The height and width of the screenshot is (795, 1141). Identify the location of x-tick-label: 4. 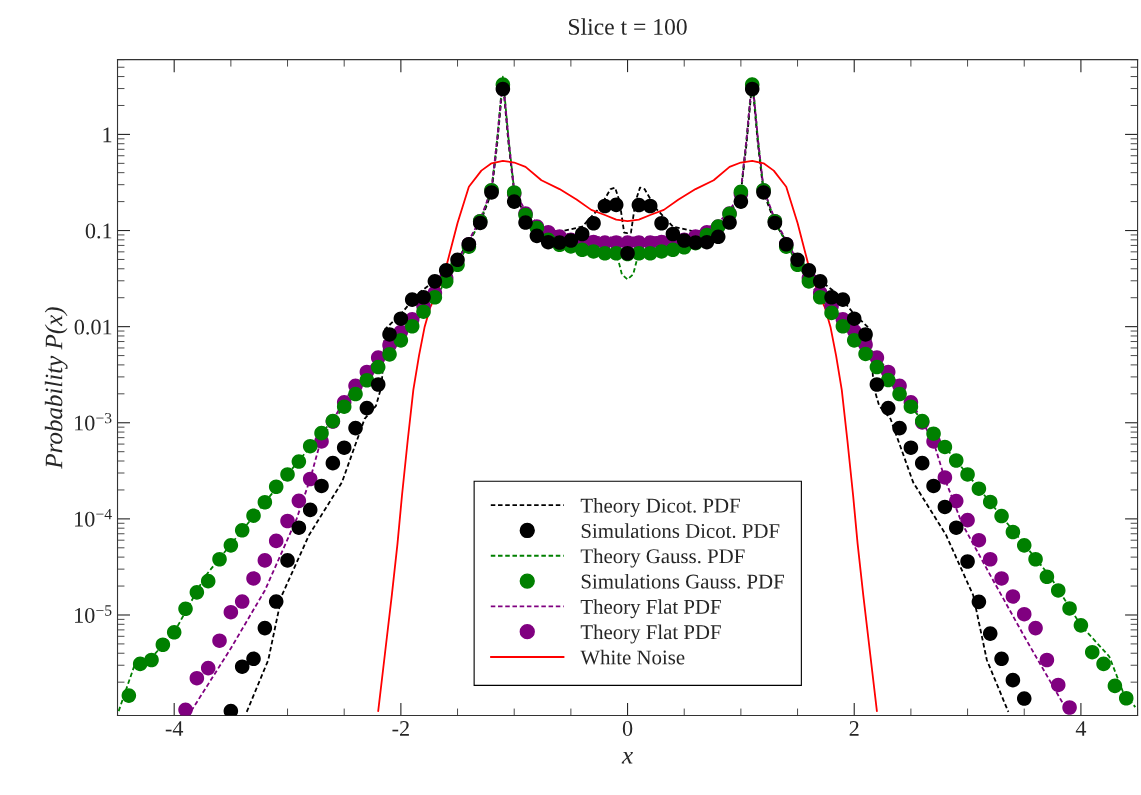
(1081, 728).